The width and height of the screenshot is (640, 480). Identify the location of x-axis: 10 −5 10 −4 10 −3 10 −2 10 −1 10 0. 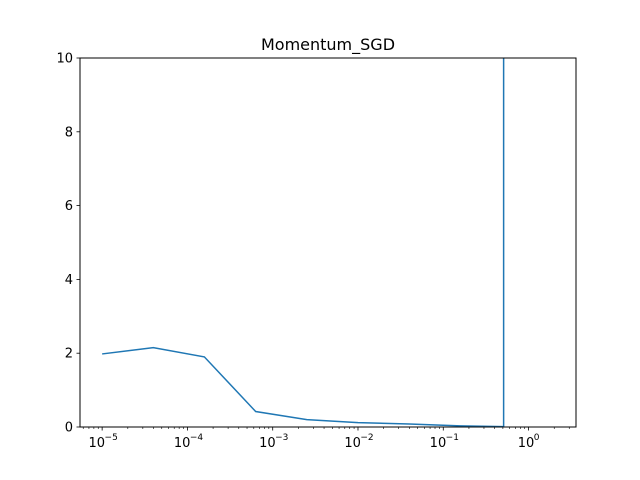
(326, 439).